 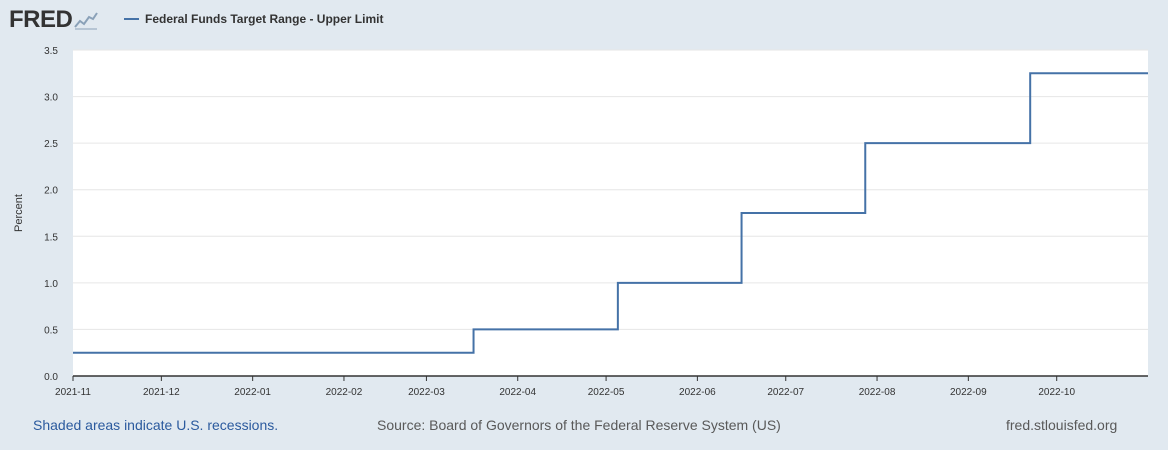 I want to click on x-tick-label: 2022-05, so click(x=606, y=392).